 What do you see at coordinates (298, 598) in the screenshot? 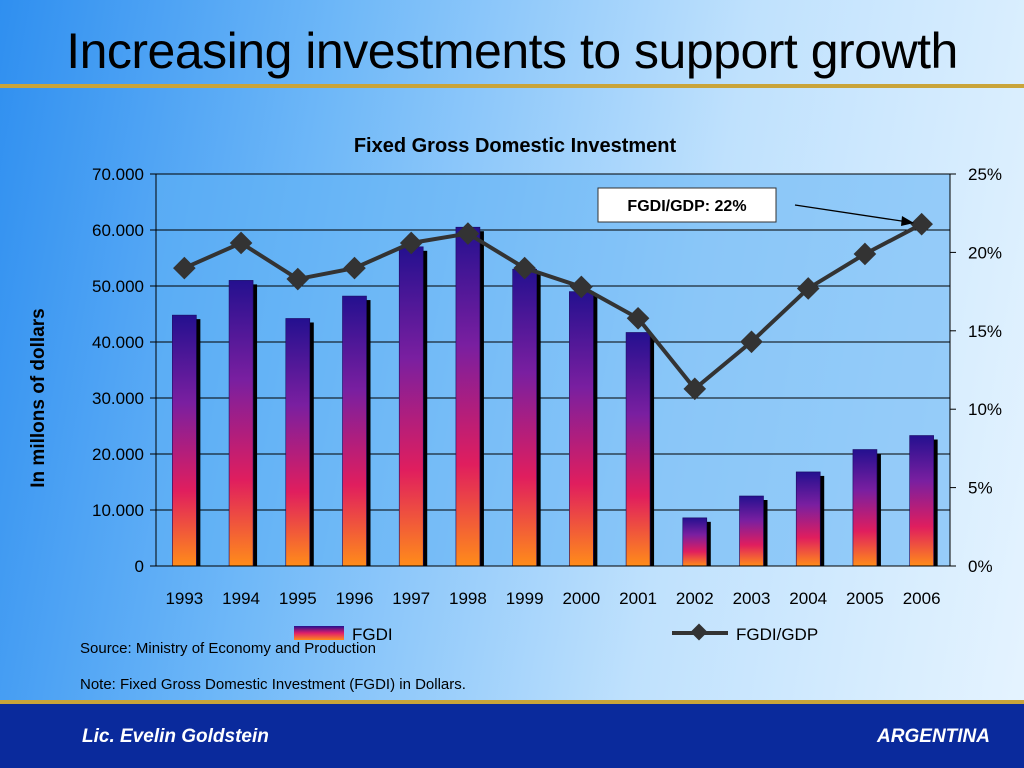
I see `x-tick-label: 1995` at bounding box center [298, 598].